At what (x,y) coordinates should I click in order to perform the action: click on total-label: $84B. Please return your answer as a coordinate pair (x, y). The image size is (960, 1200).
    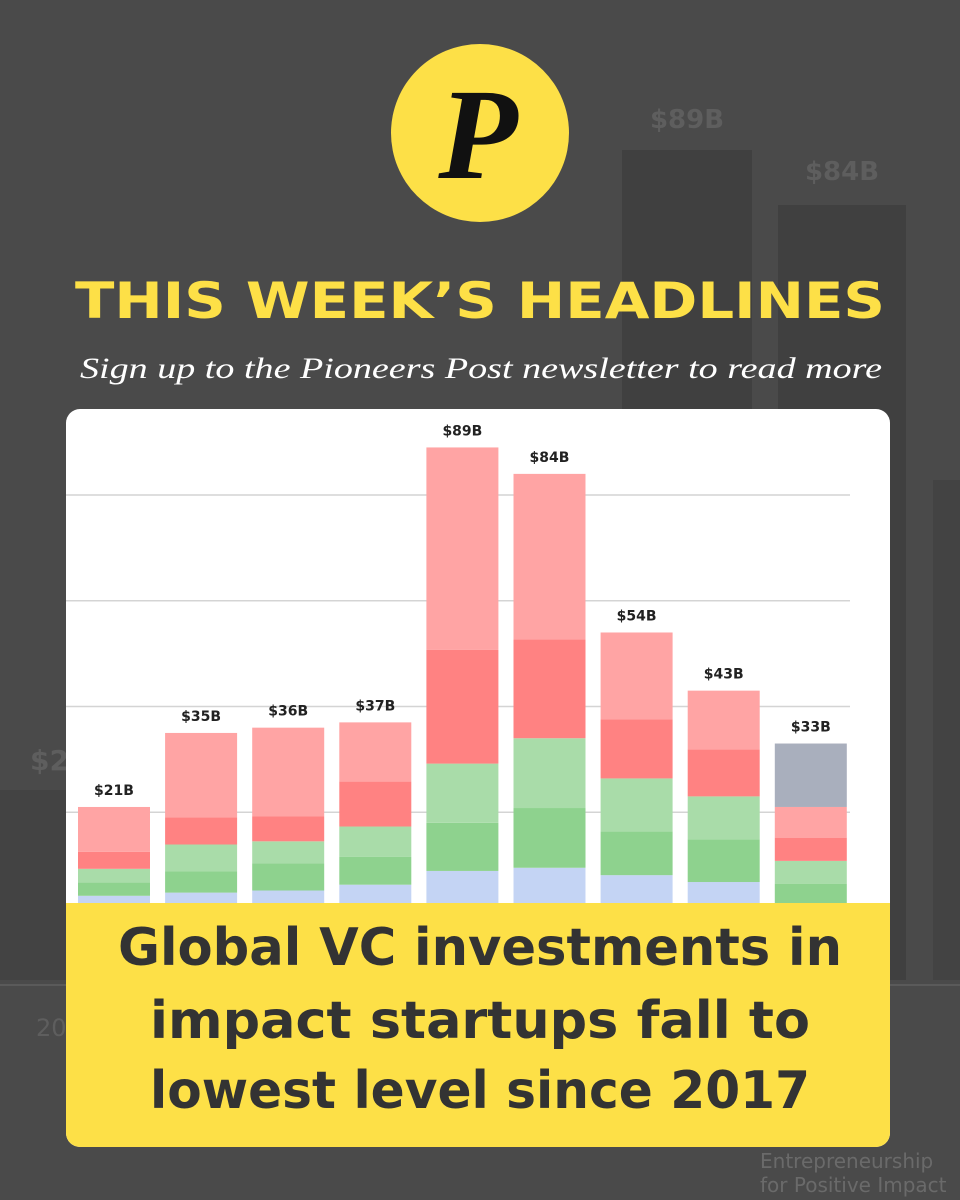
    Looking at the image, I should click on (550, 458).